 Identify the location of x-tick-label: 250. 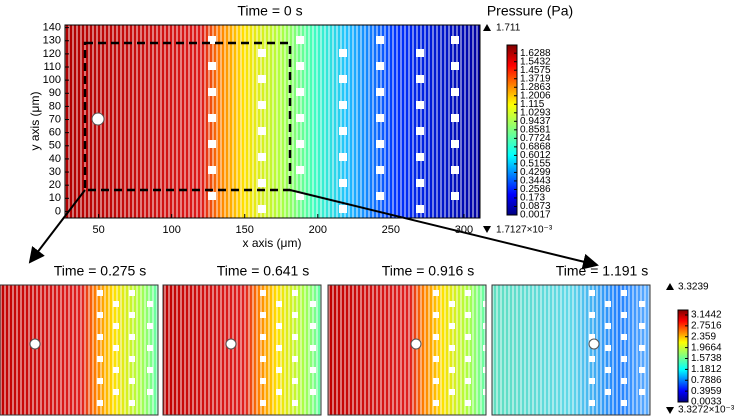
(391, 230).